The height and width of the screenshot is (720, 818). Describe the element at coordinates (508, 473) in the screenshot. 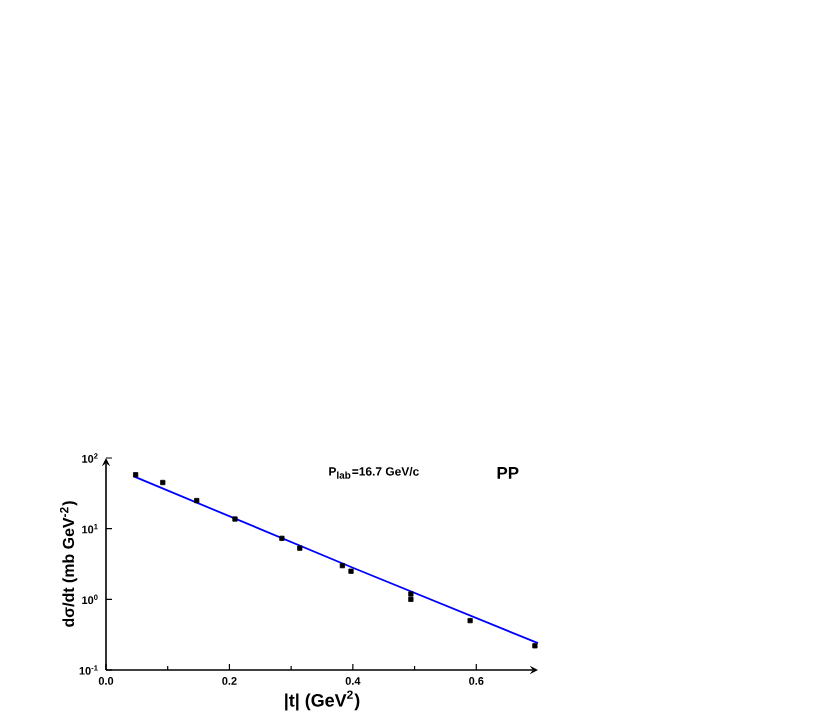

I see `annotation: PP` at that location.